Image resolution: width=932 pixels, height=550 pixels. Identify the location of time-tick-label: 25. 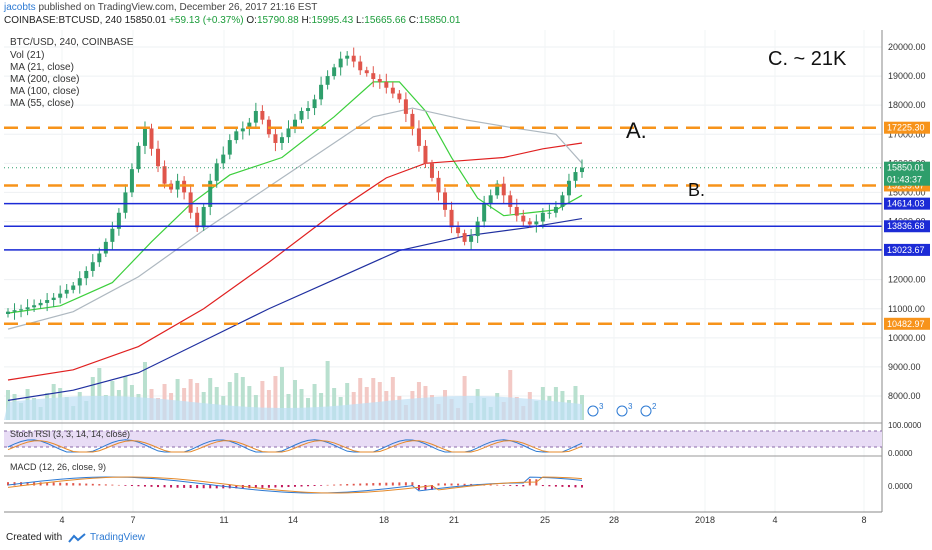
(545, 520).